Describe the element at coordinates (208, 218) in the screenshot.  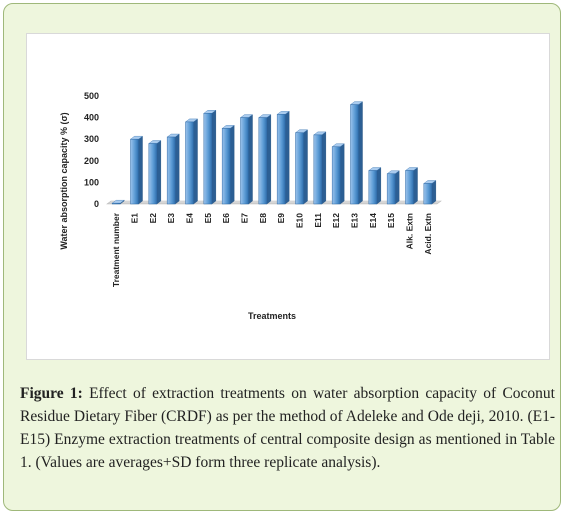
I see `x-tick-label: E5` at that location.